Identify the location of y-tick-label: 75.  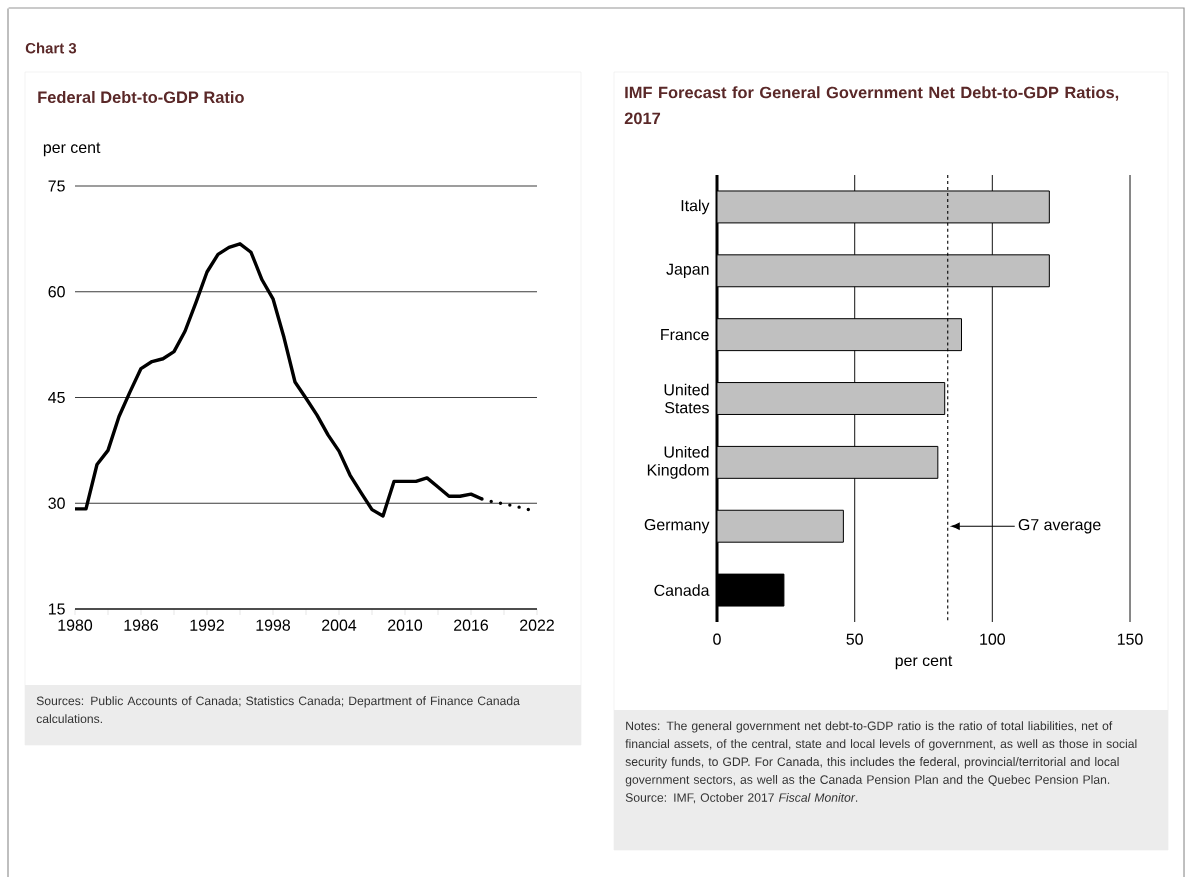
(56, 186).